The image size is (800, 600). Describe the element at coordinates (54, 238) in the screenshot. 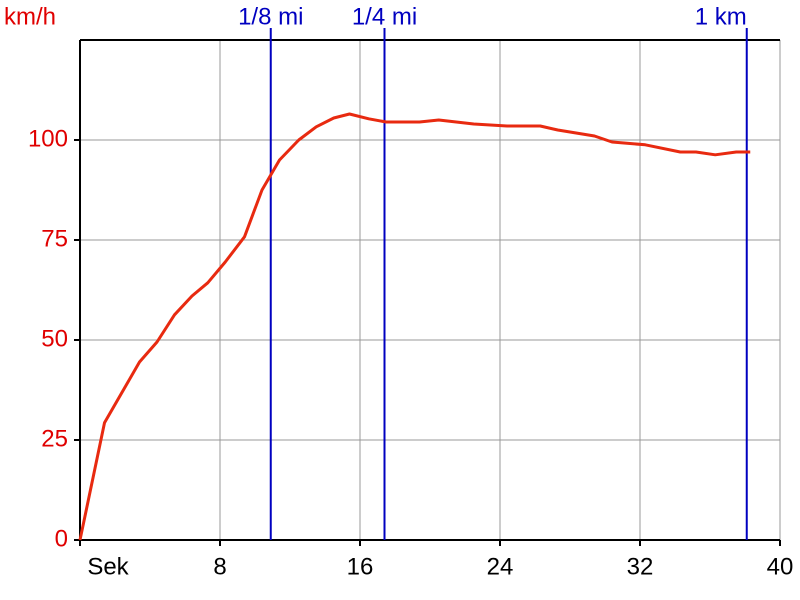

I see `y-tick-label: 75` at that location.